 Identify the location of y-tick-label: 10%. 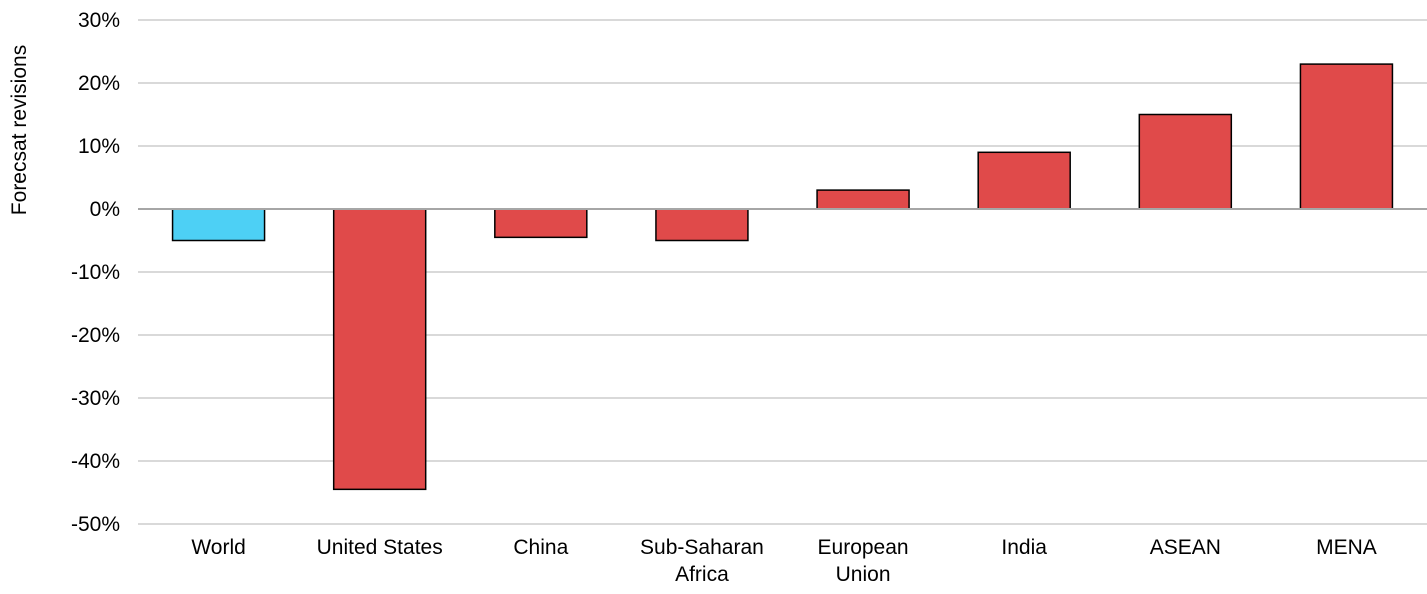
(99, 146).